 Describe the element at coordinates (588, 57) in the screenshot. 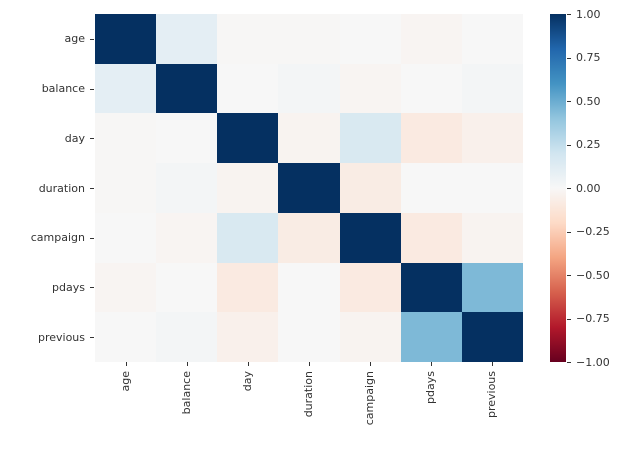

I see `colorbar-tick-label: 0.75` at that location.